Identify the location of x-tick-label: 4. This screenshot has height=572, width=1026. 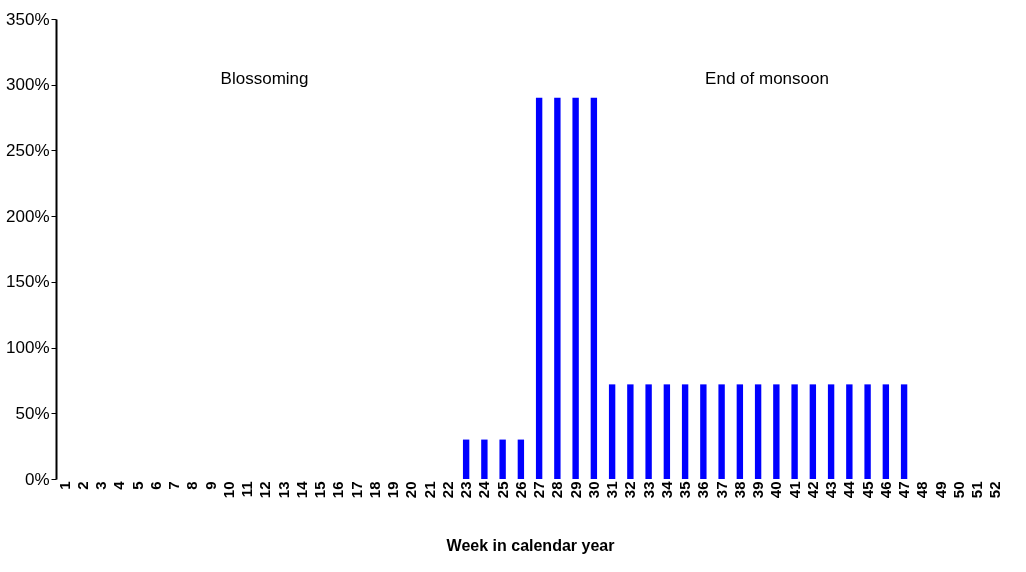
(119, 485).